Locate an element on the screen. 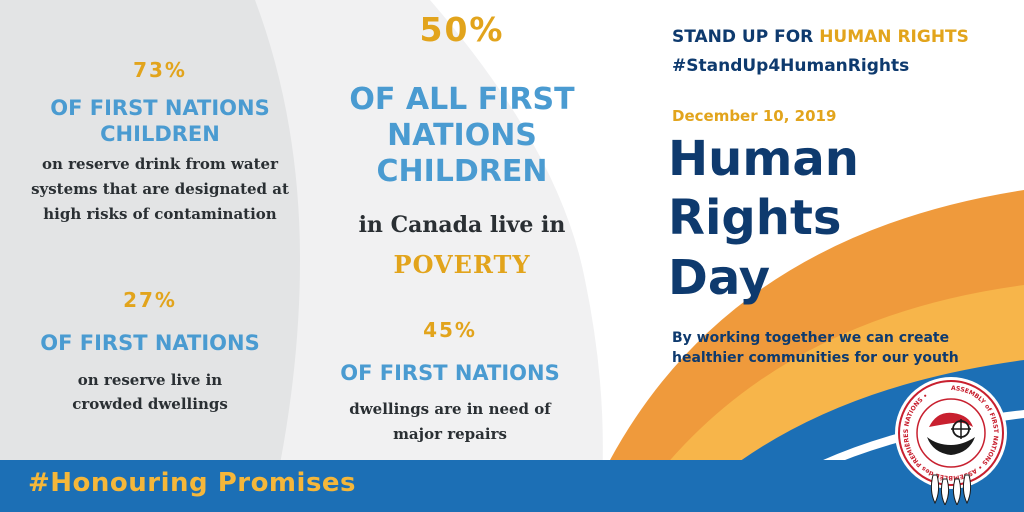  stat-percent: 50% is located at coordinates (462, 29).